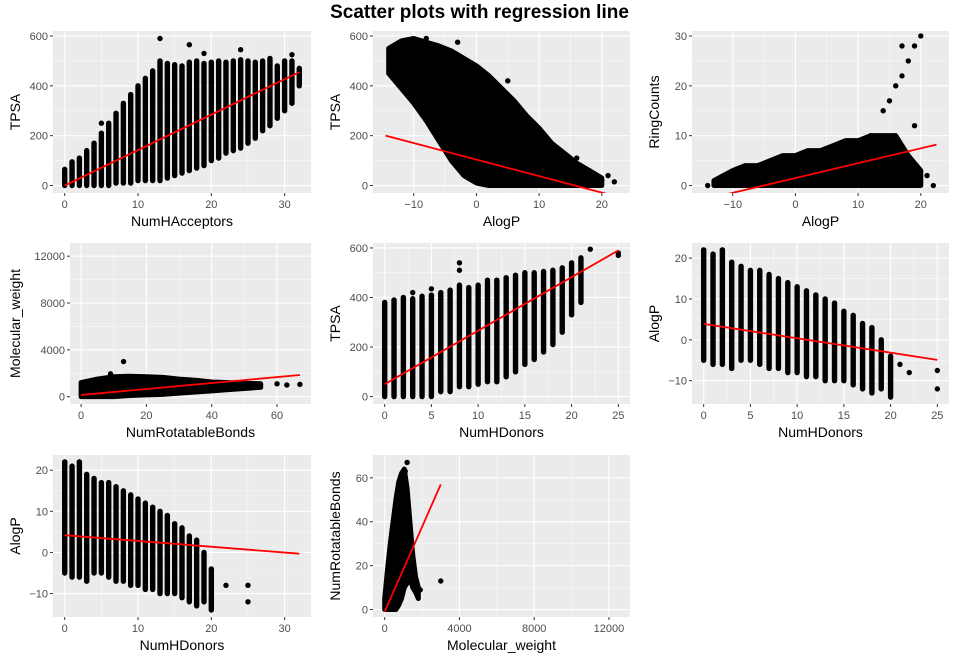 The width and height of the screenshot is (959, 661). I want to click on figure-title: Scatter plots with regression line, so click(479, 12).